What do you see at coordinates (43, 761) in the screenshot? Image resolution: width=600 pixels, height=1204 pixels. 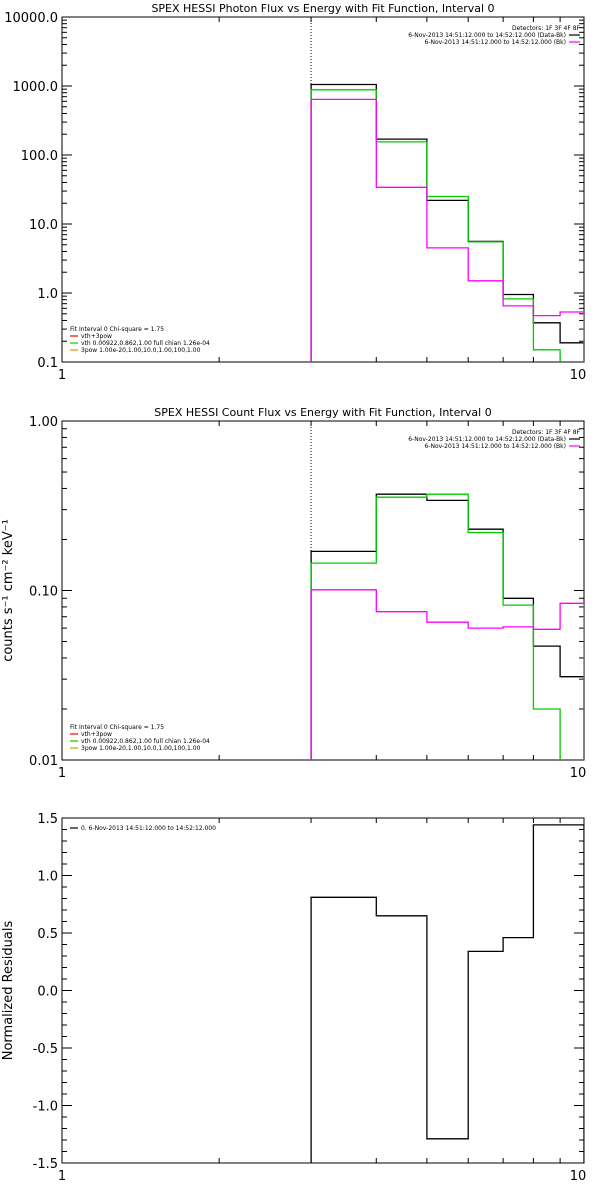 I see `y-tick-label: 0.01` at bounding box center [43, 761].